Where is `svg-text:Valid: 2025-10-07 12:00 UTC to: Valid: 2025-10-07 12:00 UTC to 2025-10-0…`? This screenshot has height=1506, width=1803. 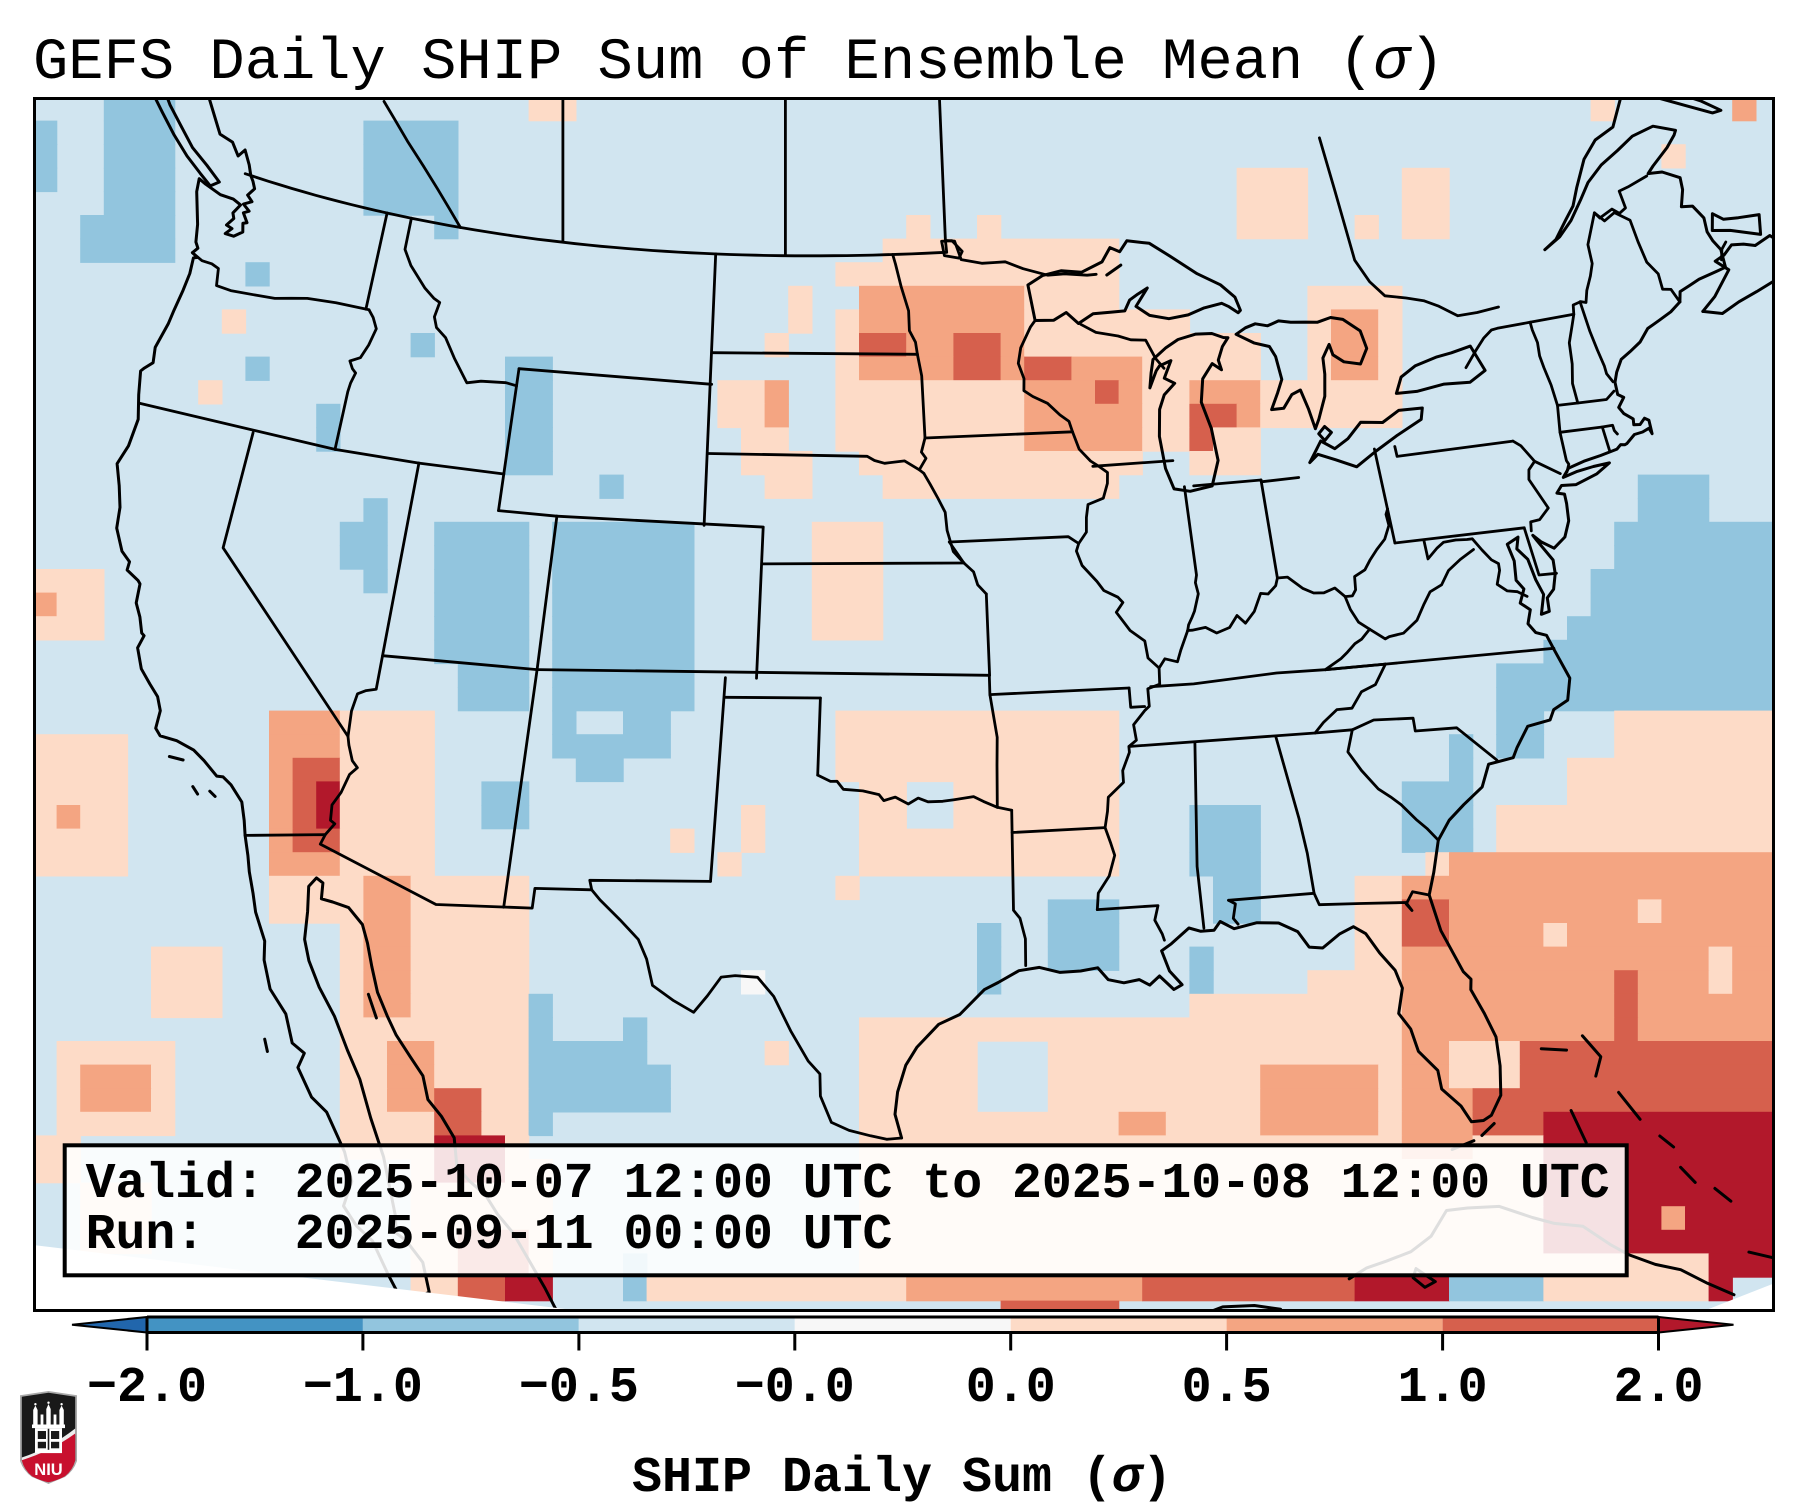 svg-text:Valid: 2025-10-07 12:00 UTC to: Valid: 2025-10-07 12:00 UTC to 2025-10-0… is located at coordinates (848, 1184).